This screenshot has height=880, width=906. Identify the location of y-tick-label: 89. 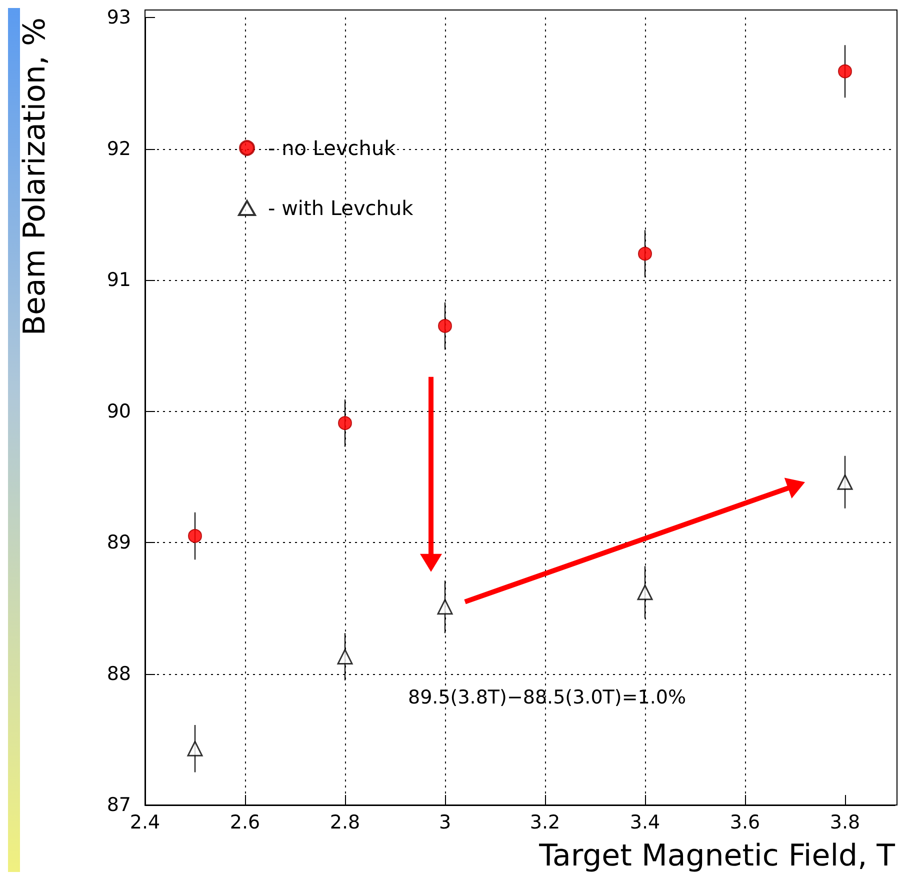
(118, 543).